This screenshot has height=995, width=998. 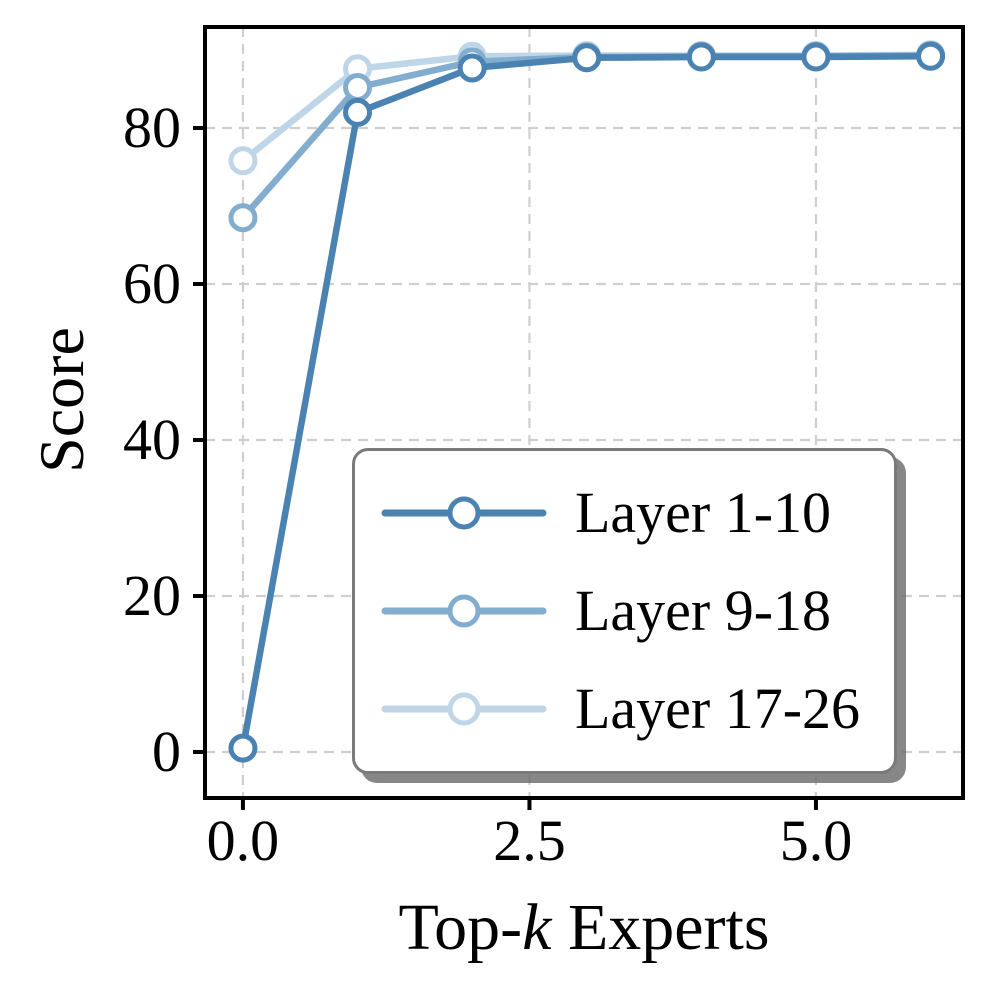 What do you see at coordinates (529, 840) in the screenshot?
I see `x-tick-label: 2.5` at bounding box center [529, 840].